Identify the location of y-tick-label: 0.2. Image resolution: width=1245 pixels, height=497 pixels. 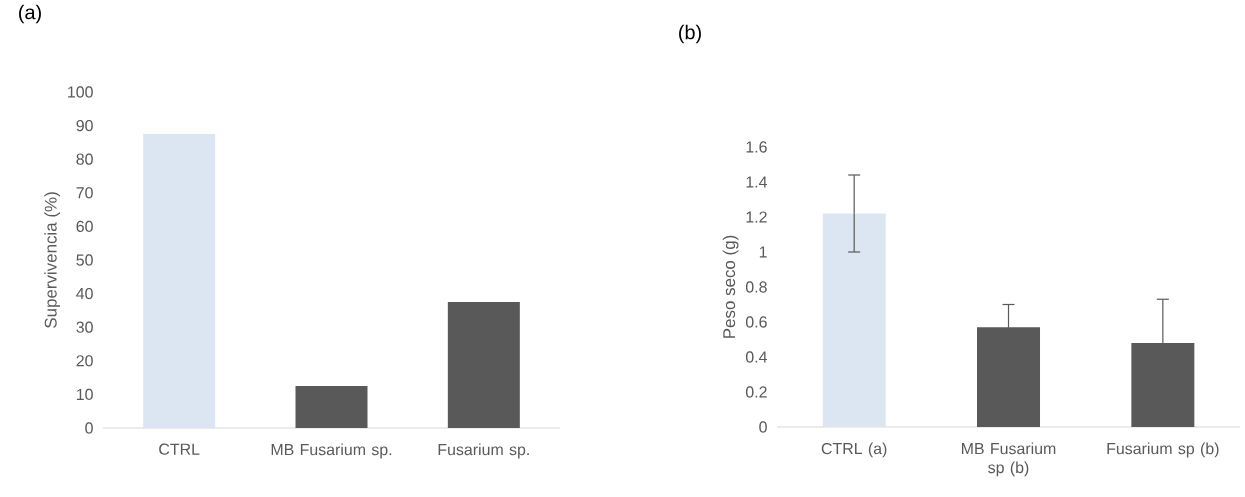
(756, 392).